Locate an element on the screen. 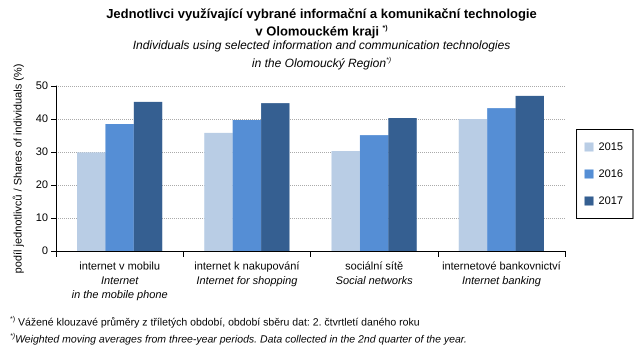  x-tick-label: internet v mobilu Internet in the mobile phone is located at coordinates (120, 280).